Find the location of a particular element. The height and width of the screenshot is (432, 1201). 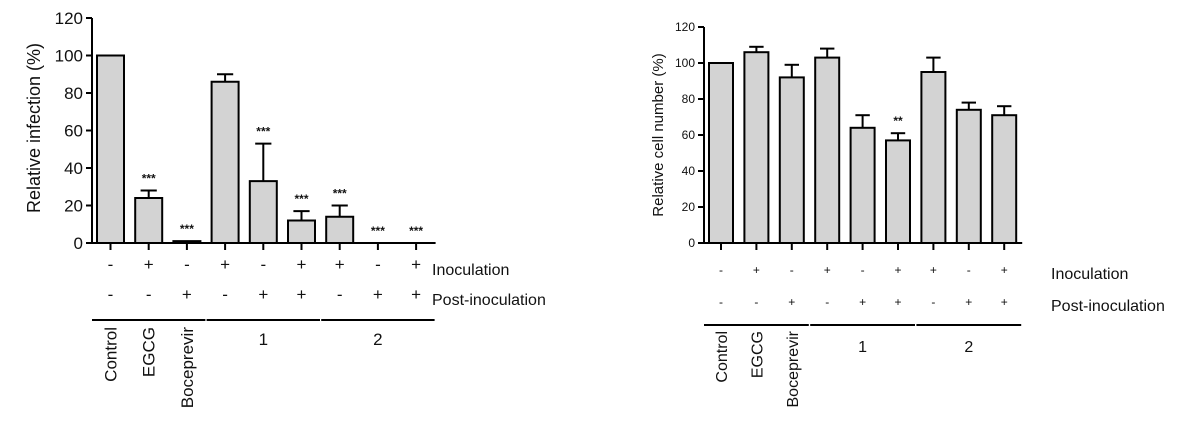

significance-mark: ** is located at coordinates (898, 121).